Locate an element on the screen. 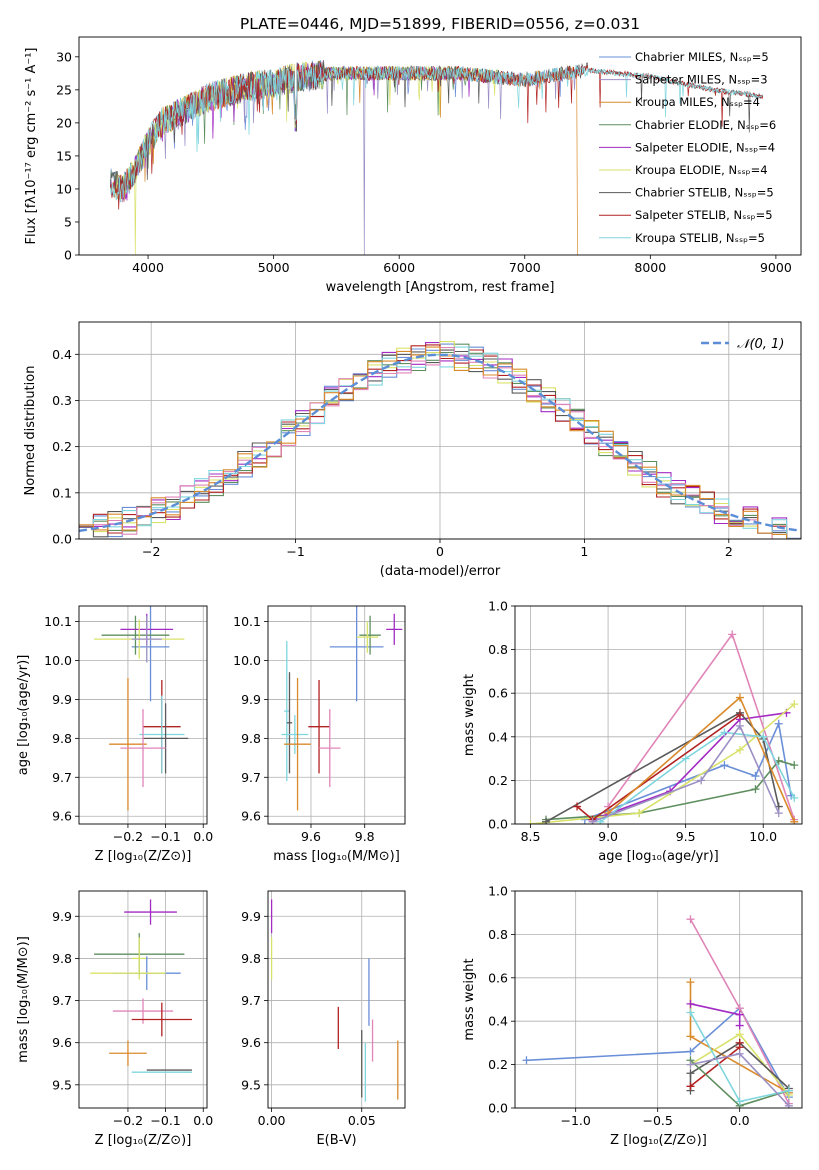  residuals-ytick-label: 0.2 is located at coordinates (62, 446).